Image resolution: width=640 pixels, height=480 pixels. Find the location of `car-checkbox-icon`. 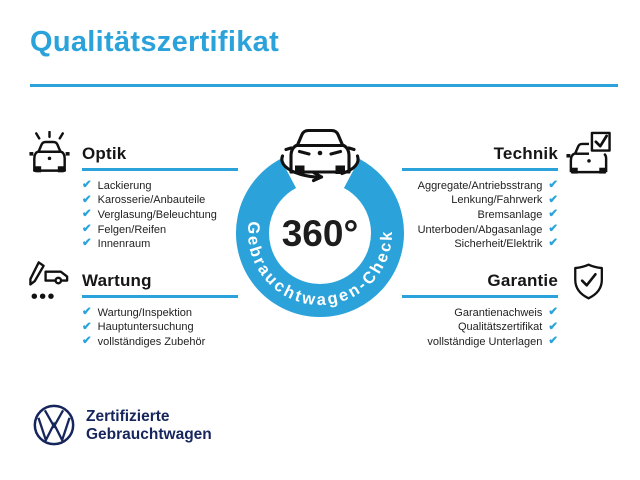

car-checkbox-icon is located at coordinates (588, 154).